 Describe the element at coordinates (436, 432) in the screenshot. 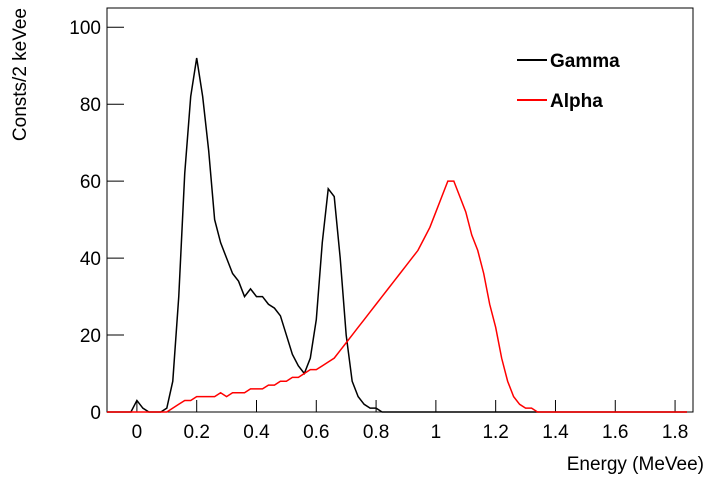

I see `x-tick-label: 1` at that location.